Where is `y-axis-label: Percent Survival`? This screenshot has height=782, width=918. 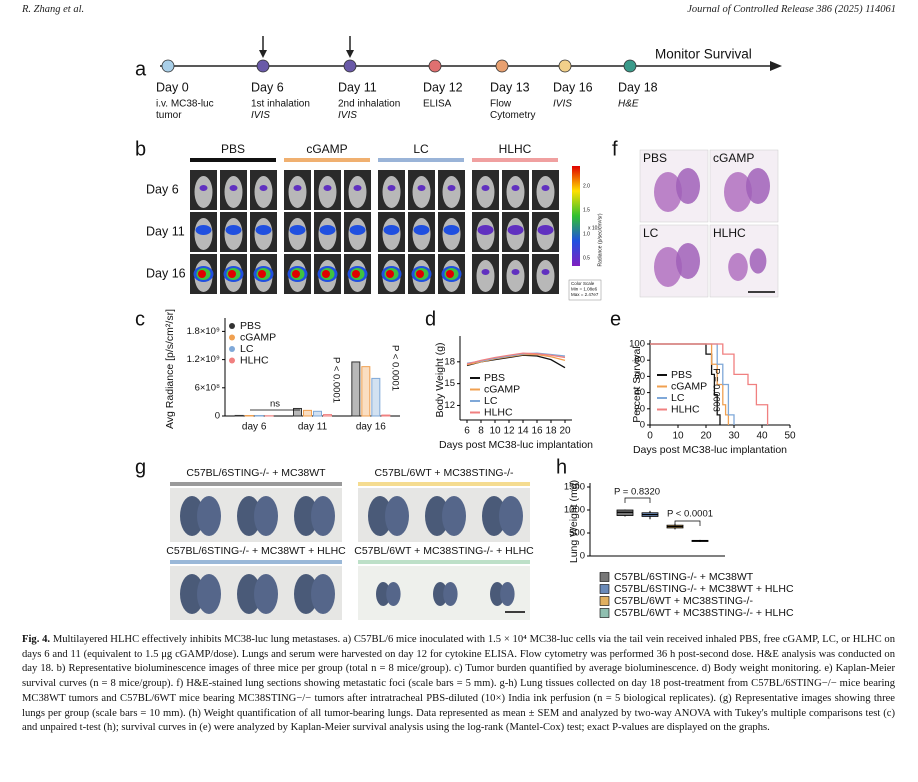
y-axis-label: Percent Survival is located at coordinates (637, 384).